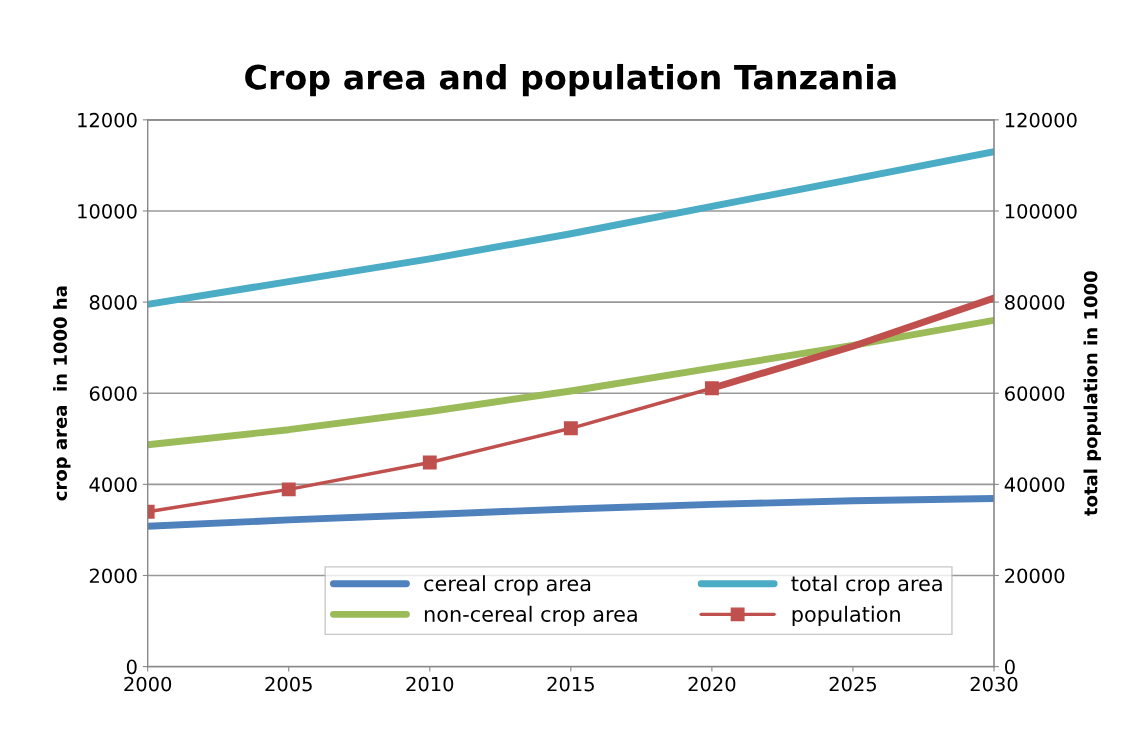 This screenshot has height=749, width=1136. Describe the element at coordinates (866, 585) in the screenshot. I see `legend-label: total crop area` at that location.